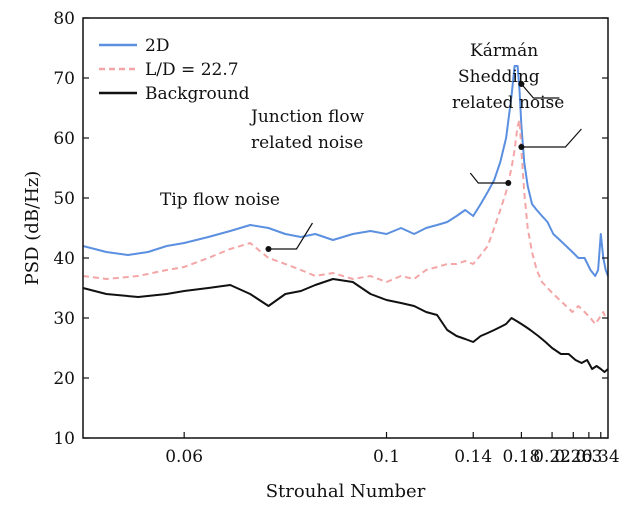  Describe the element at coordinates (588, 457) in the screenshot. I see `x-tick-label: 0.3` at that location.